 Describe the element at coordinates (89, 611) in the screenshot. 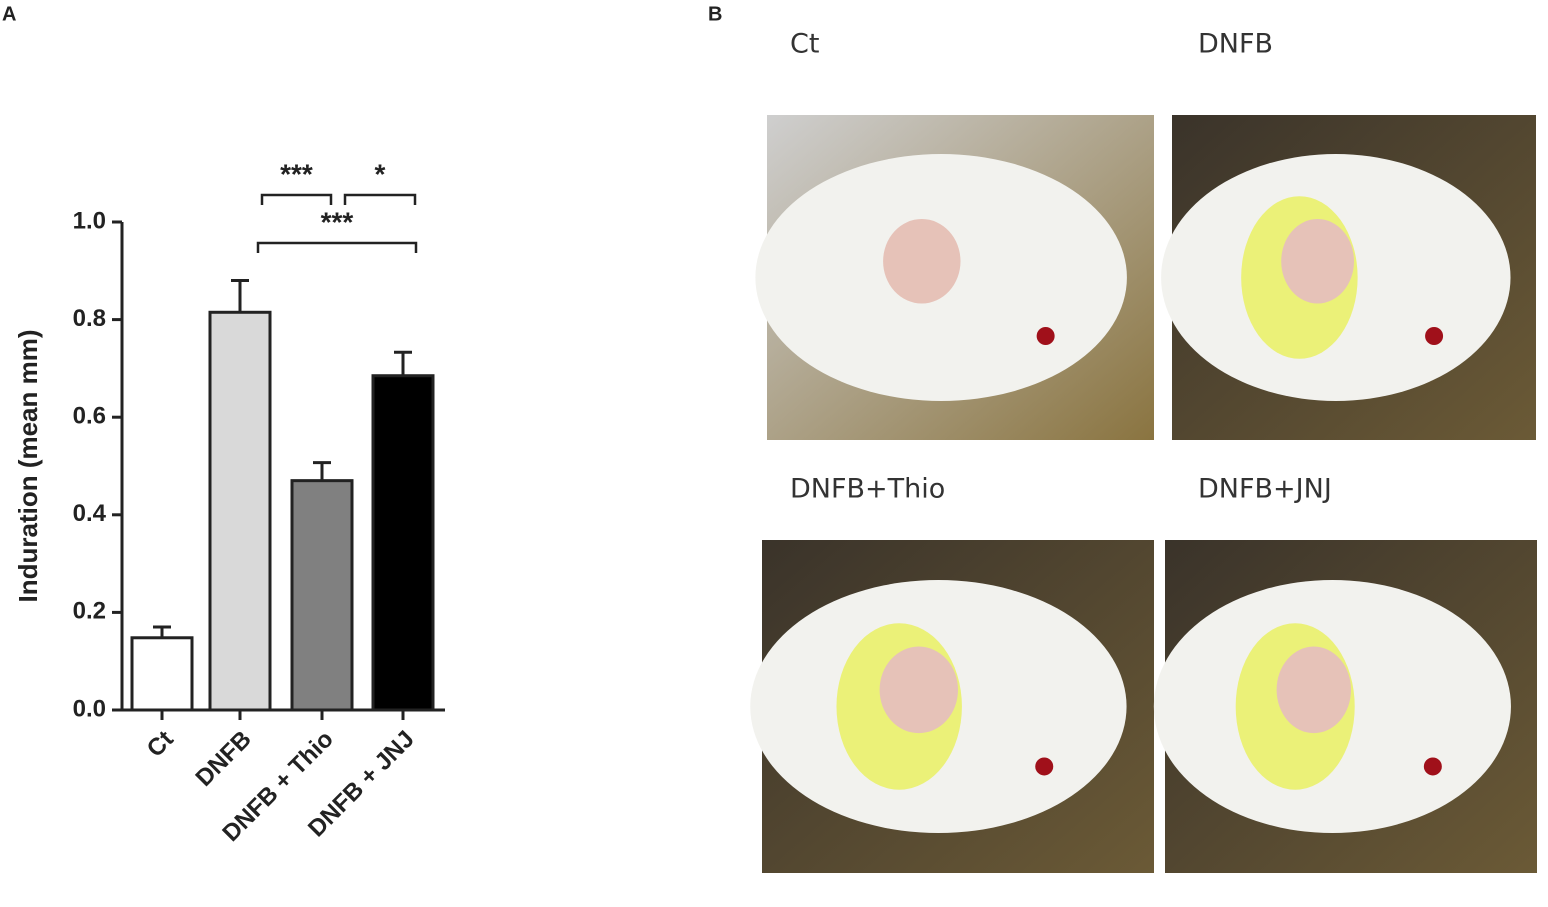

I see `y-tick-label: 0.2` at that location.